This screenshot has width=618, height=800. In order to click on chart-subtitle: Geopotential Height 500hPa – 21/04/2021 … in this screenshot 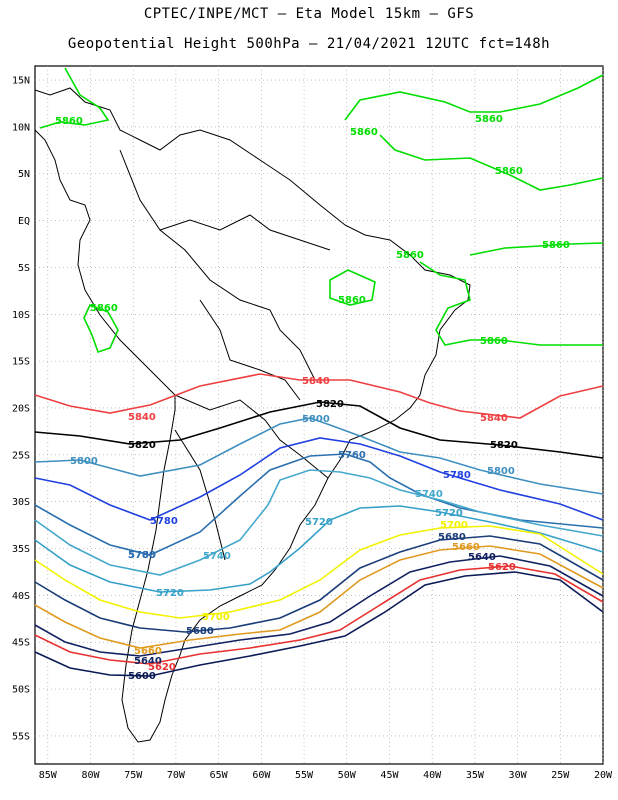, I will do `click(309, 44)`.